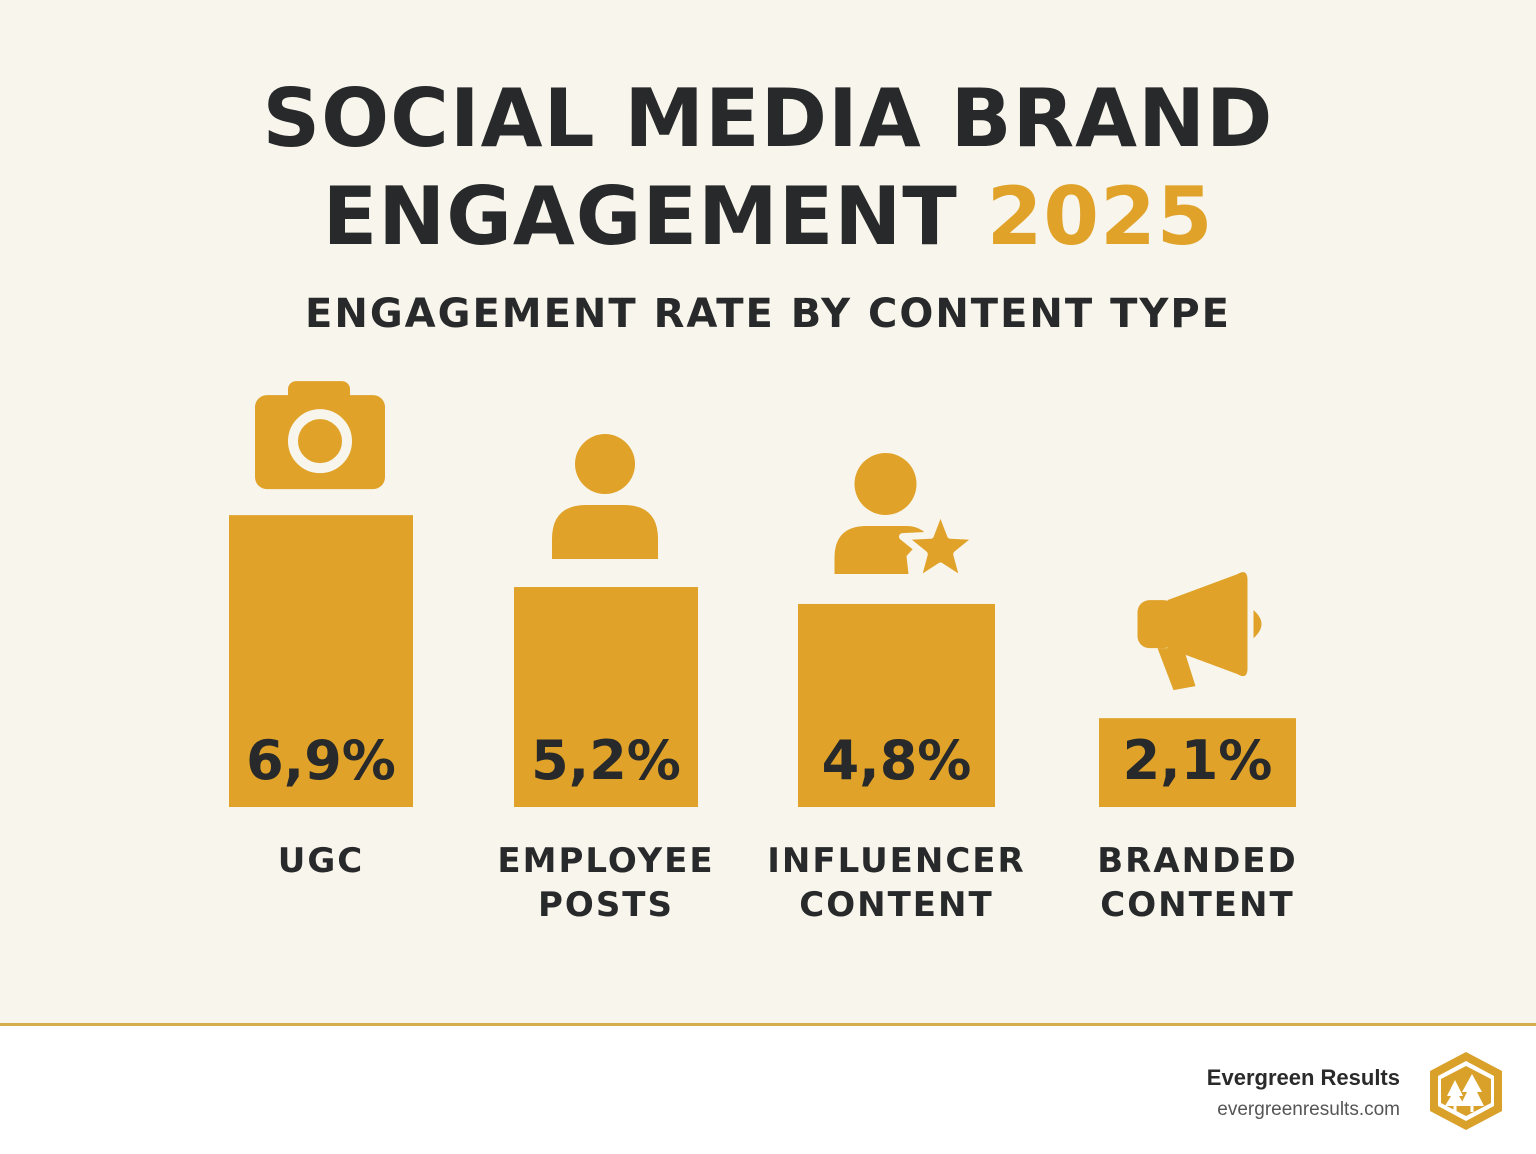 The width and height of the screenshot is (1536, 1154). Describe the element at coordinates (605, 861) in the screenshot. I see `category-label: EMPLOYEE` at that location.